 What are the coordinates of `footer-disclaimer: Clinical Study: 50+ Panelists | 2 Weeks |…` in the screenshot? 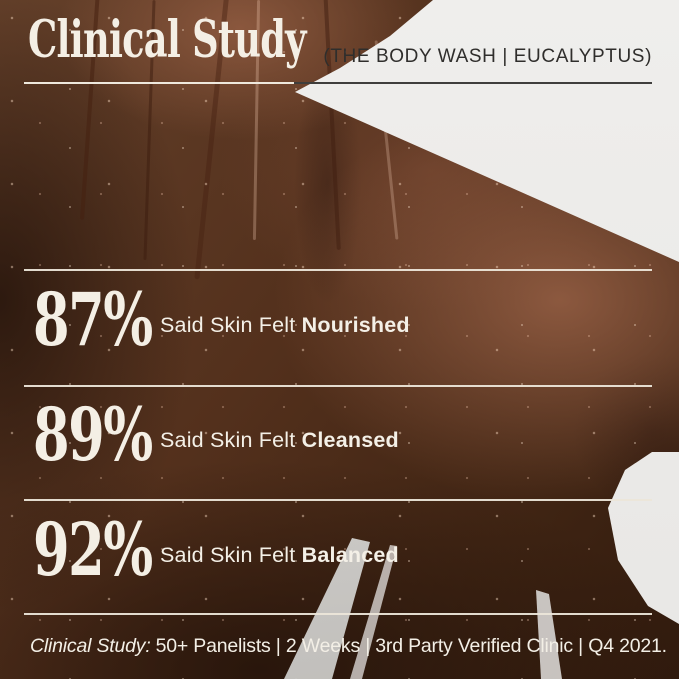 It's located at (348, 646).